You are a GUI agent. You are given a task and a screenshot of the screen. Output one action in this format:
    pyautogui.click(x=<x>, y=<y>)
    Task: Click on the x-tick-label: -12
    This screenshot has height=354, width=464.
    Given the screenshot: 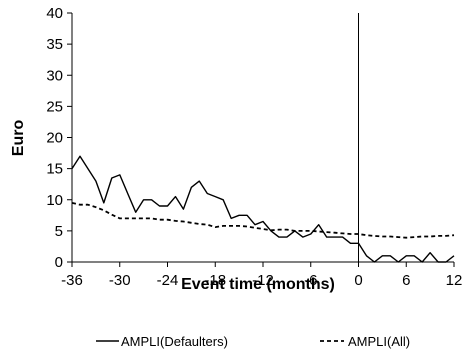 What is the action you would take?
    pyautogui.click(x=263, y=280)
    